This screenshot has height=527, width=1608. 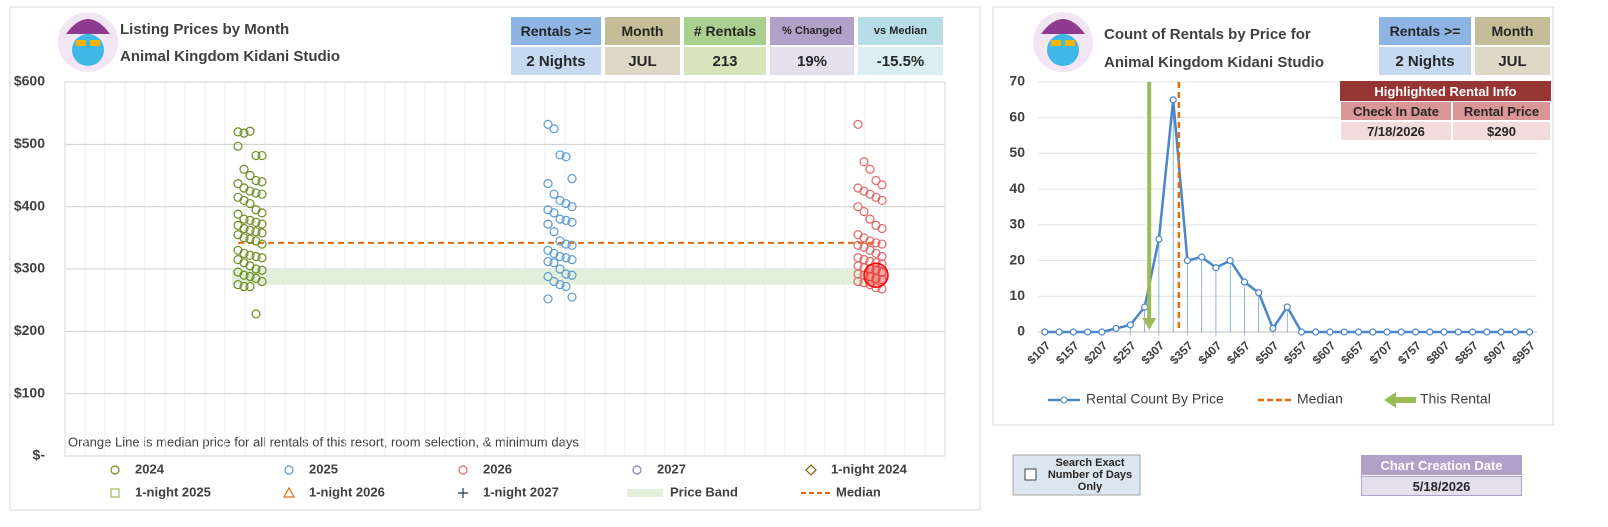 I want to click on checkbox, so click(x=1030, y=474).